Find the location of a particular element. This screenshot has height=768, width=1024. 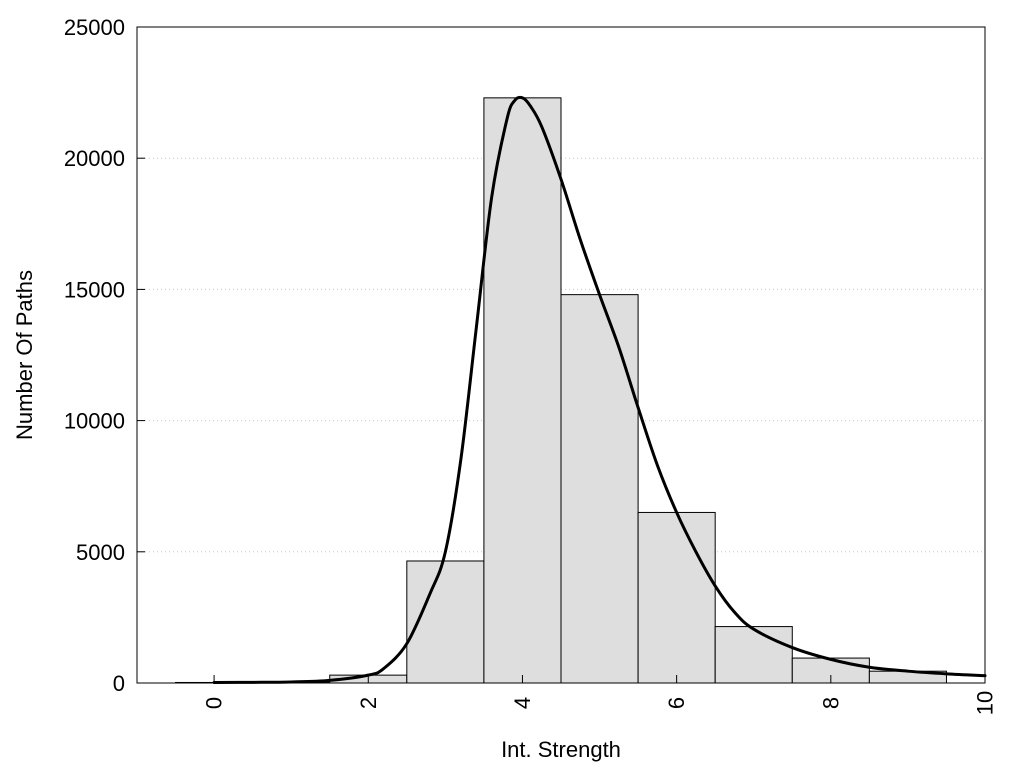

x-tick-label-0: 0 is located at coordinates (214, 703).